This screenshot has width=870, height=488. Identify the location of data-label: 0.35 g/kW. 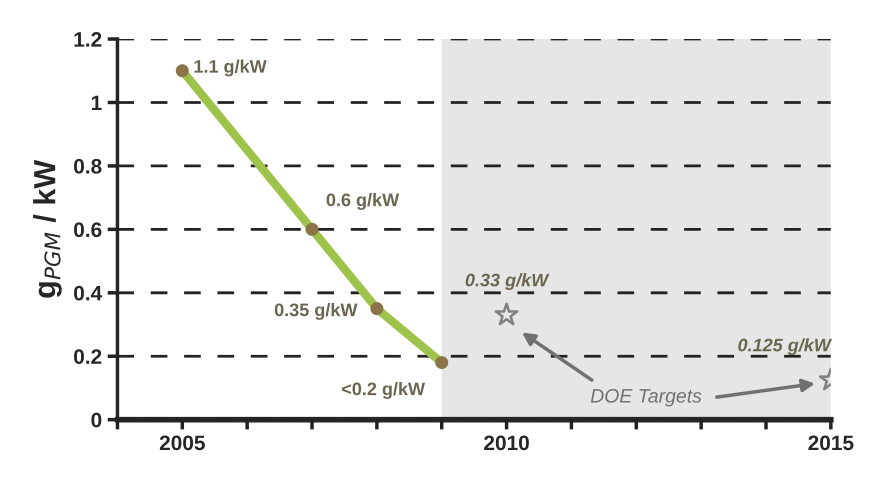
(316, 311).